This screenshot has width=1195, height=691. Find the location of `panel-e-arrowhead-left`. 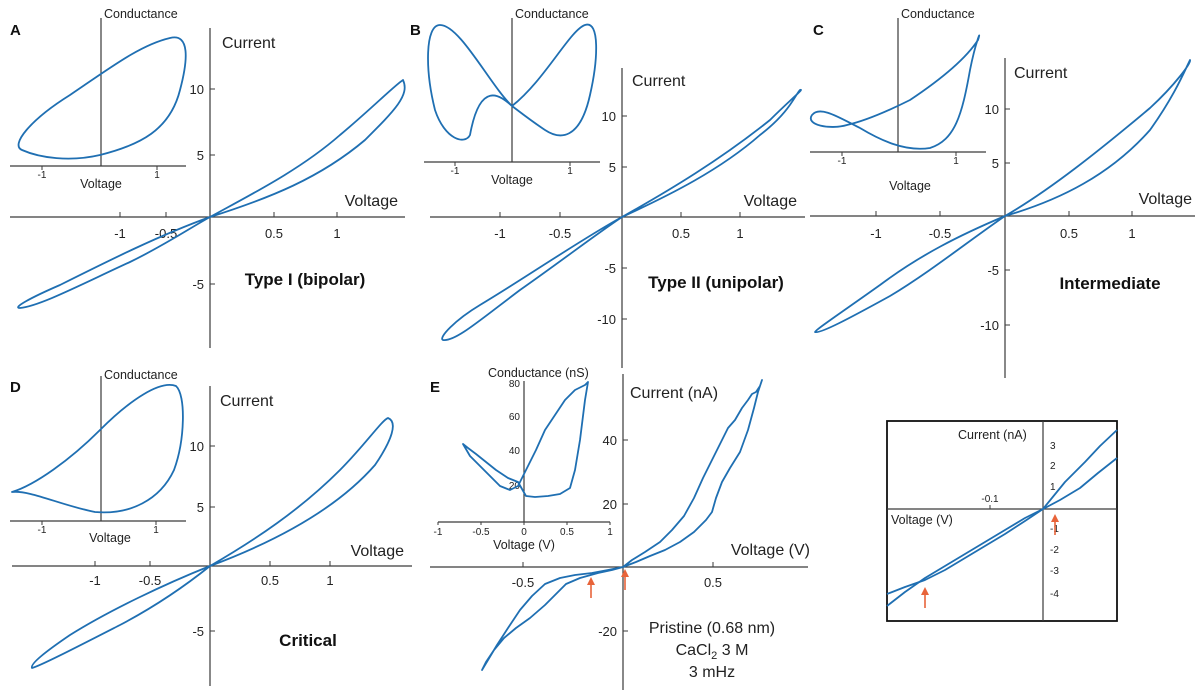

panel-e-arrowhead-left is located at coordinates (591, 581).